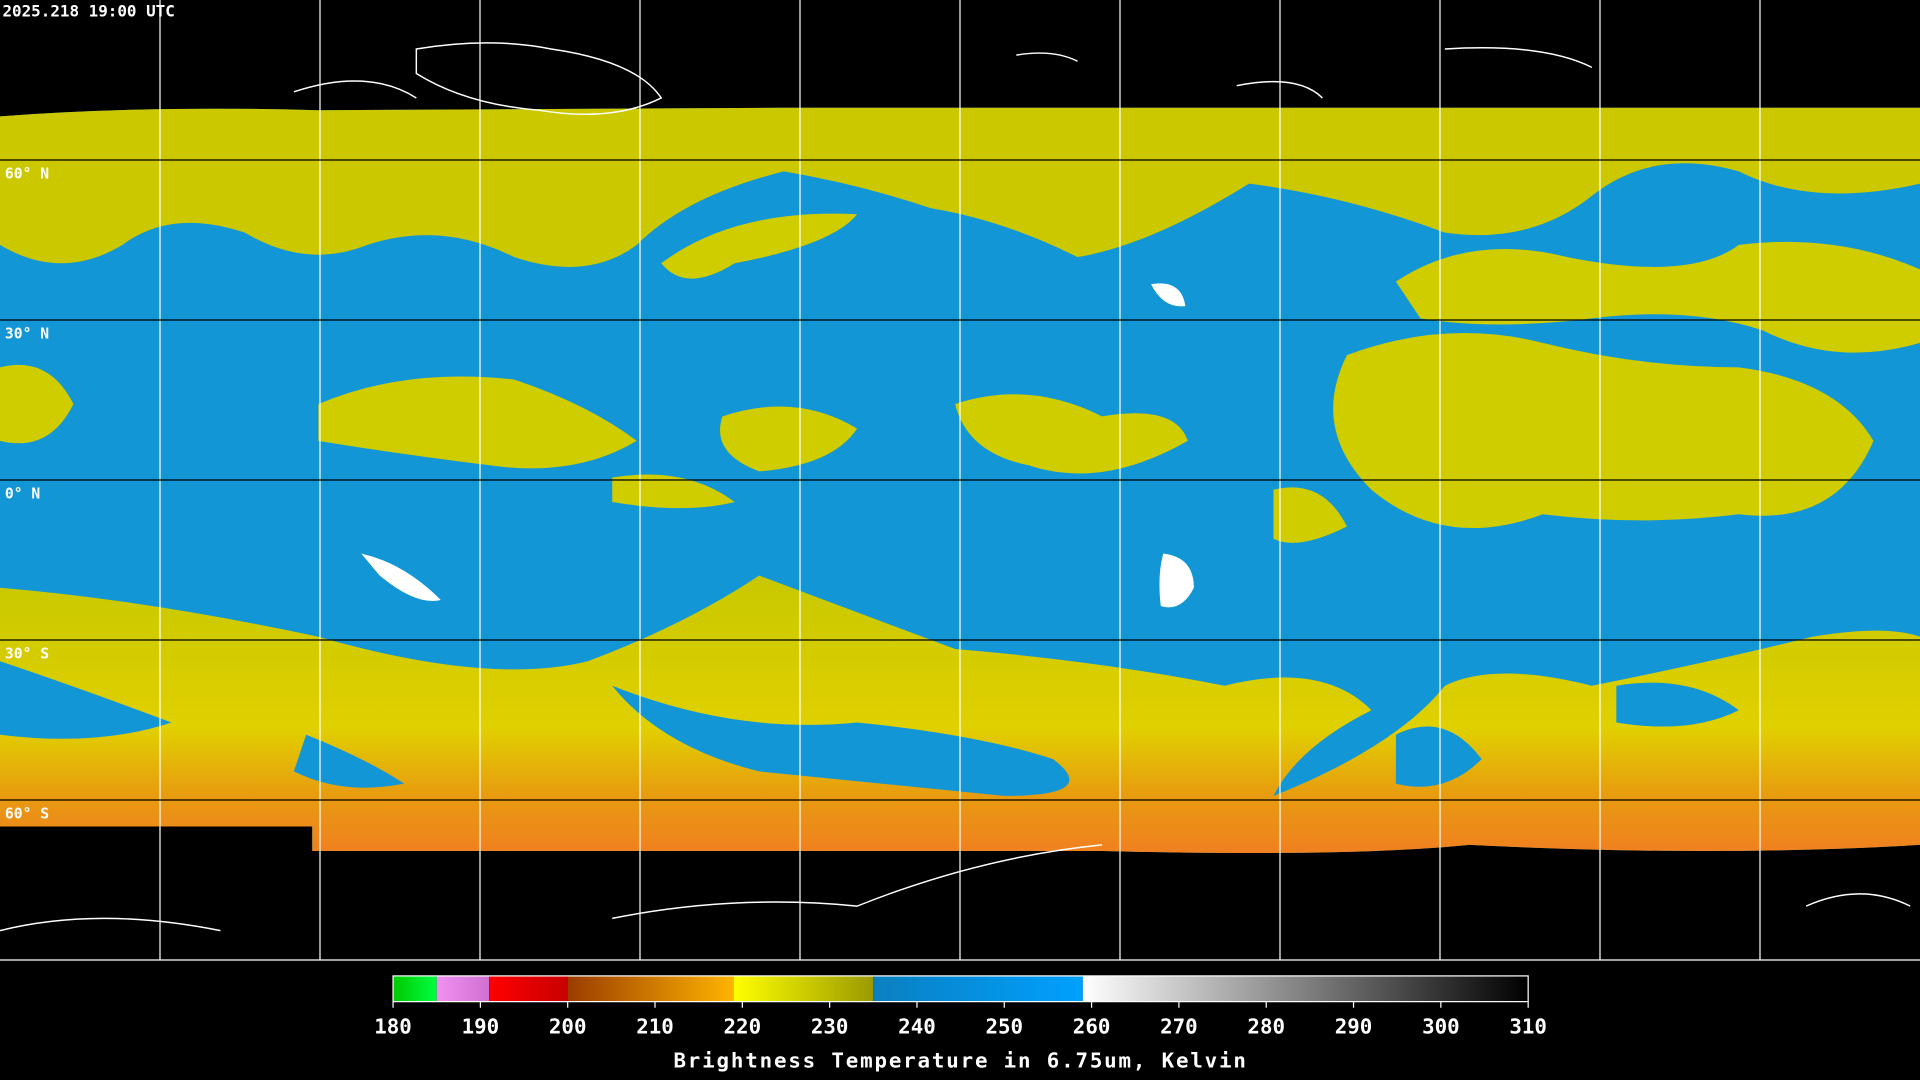 This screenshot has height=1080, width=1920. I want to click on colorbar-tick-label: 270, so click(1179, 1026).